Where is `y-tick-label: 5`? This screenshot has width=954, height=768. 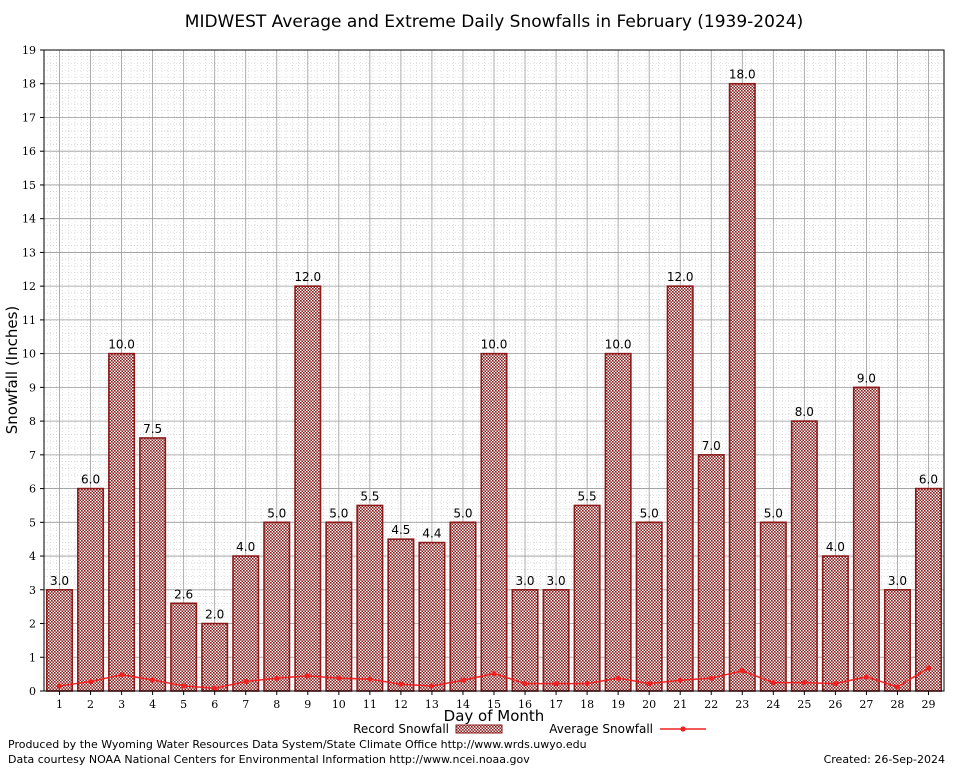 y-tick-label: 5 is located at coordinates (32, 522).